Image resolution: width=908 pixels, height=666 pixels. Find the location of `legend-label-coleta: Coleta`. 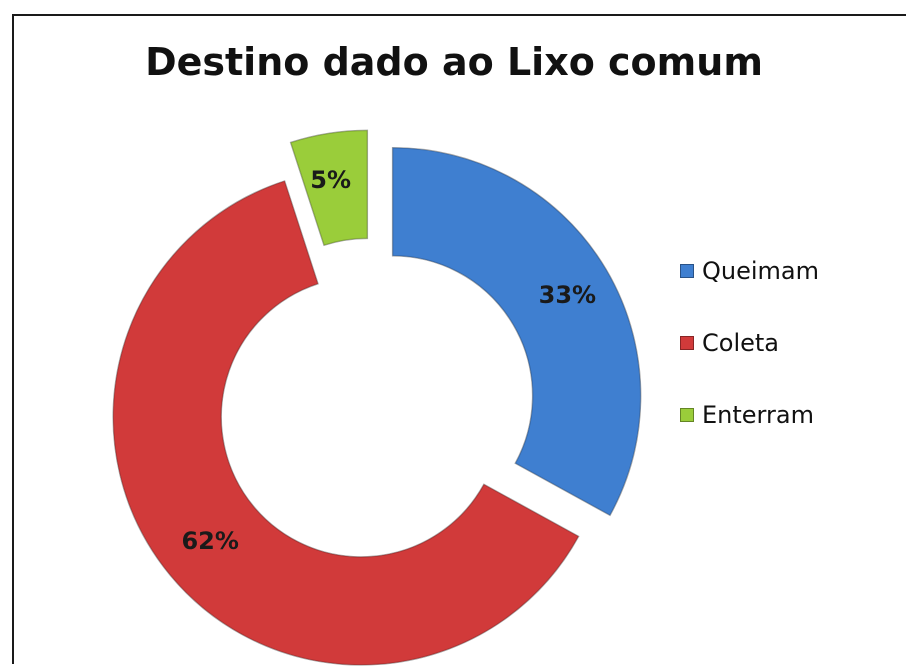

legend-label-coleta: Coleta is located at coordinates (740, 343).